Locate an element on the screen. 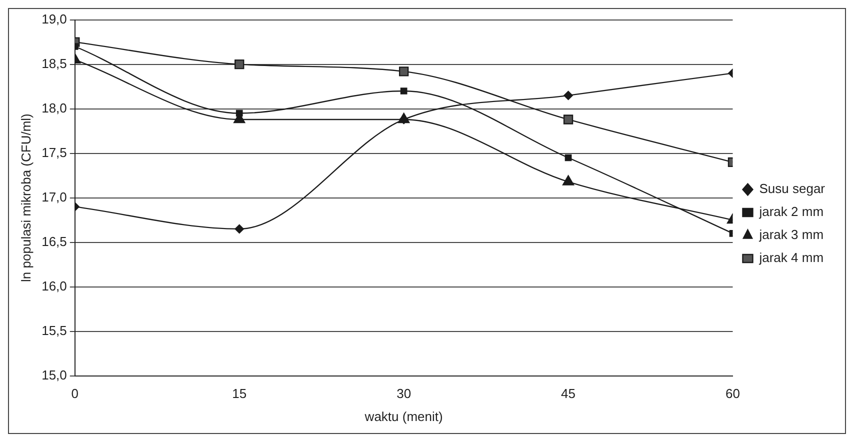  legend-label: jarak 3 mm is located at coordinates (791, 234).